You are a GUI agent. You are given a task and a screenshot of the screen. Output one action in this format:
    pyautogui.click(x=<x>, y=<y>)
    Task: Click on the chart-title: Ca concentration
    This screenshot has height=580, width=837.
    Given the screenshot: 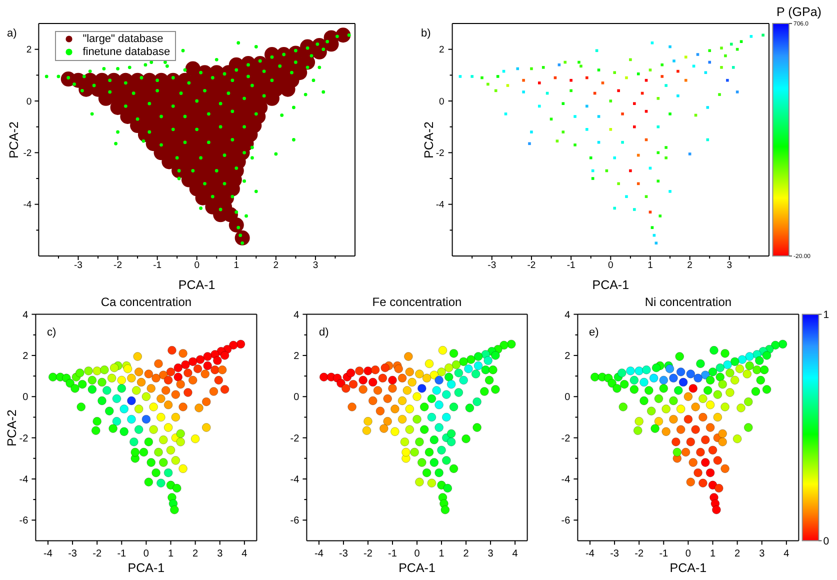 What is the action you would take?
    pyautogui.click(x=146, y=301)
    